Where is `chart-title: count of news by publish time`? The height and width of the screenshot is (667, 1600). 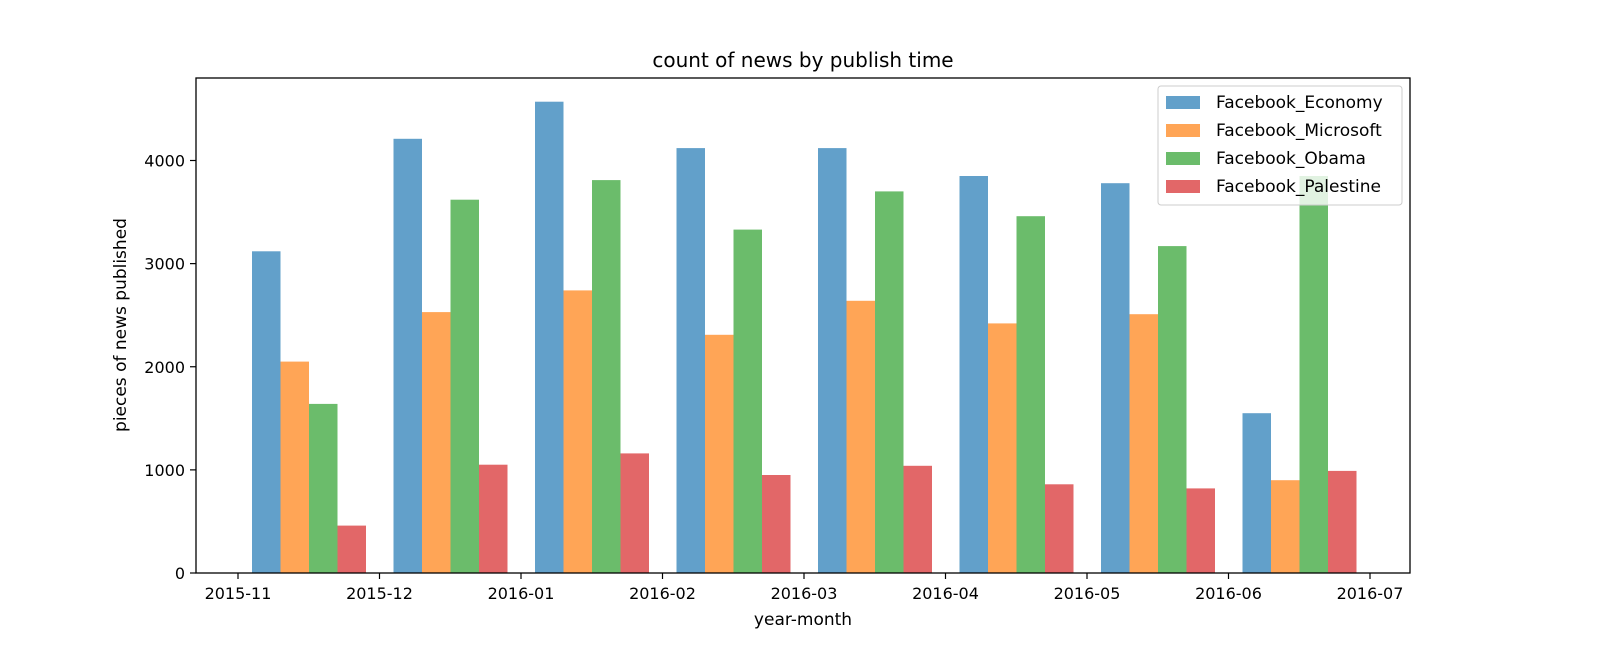
chart-title: count of news by publish time is located at coordinates (802, 60).